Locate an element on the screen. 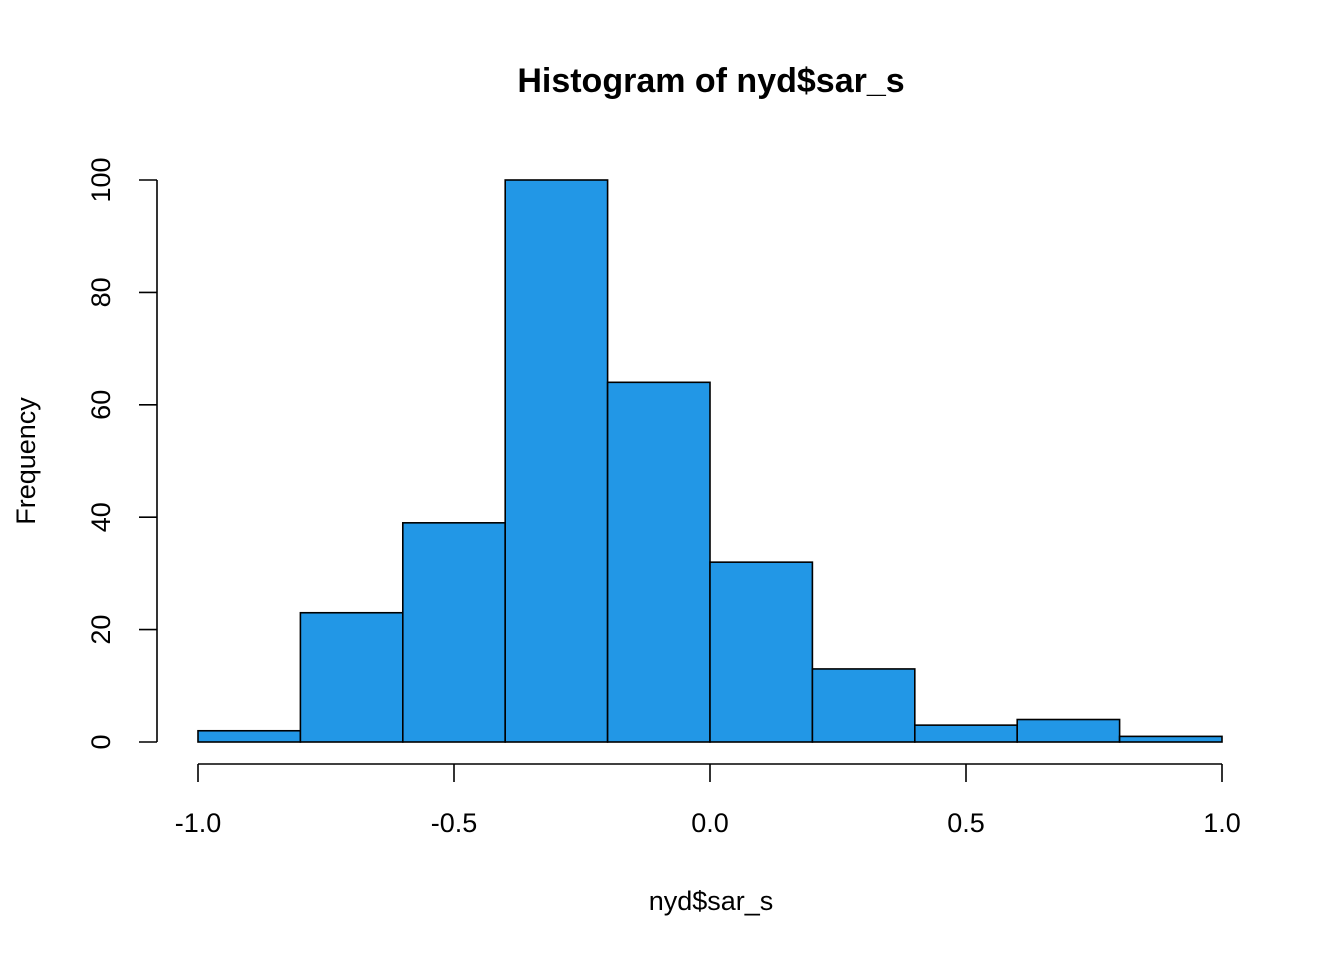 Image resolution: width=1344 pixels, height=960 pixels. y-tick-label: 100 is located at coordinates (101, 179).